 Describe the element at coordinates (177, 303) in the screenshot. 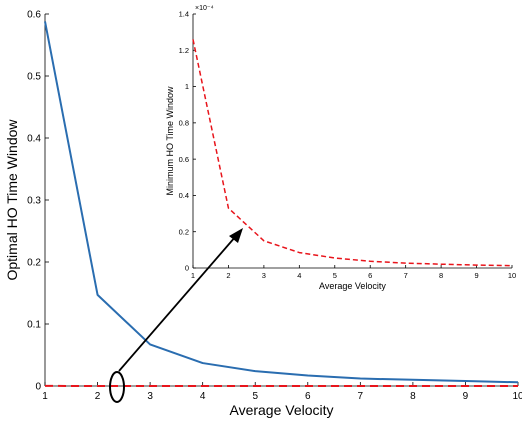

I see `zoom-arrow-line` at that location.